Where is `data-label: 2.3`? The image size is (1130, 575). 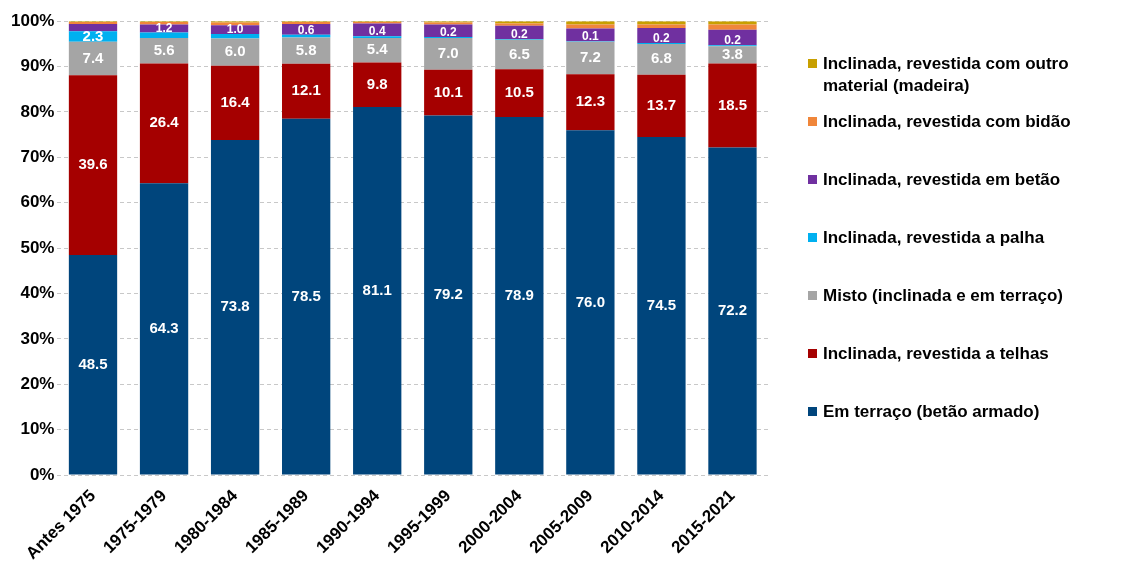 data-label: 2.3 is located at coordinates (93, 35).